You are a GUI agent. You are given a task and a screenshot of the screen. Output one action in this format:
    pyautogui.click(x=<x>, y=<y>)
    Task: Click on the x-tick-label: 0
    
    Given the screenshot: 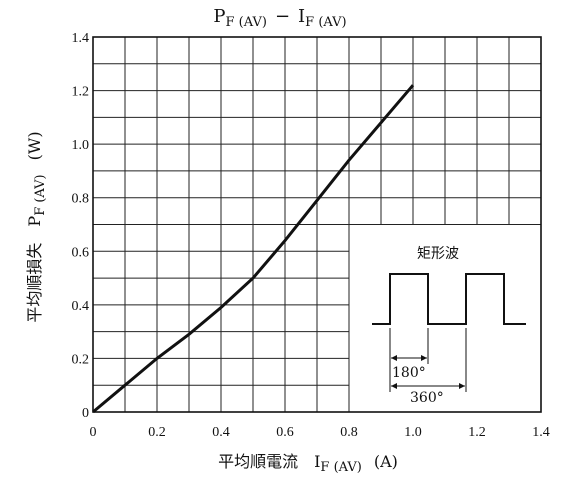 What is the action you would take?
    pyautogui.click(x=93, y=432)
    